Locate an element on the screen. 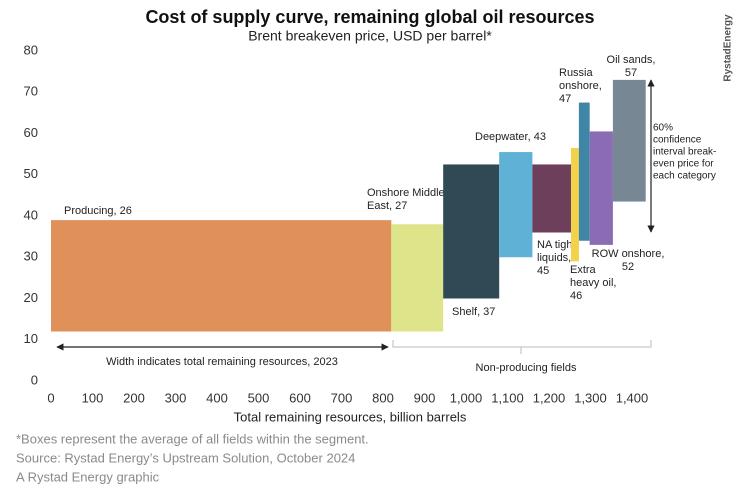 The height and width of the screenshot is (500, 740). x-tick-label: 1,200 is located at coordinates (549, 397).